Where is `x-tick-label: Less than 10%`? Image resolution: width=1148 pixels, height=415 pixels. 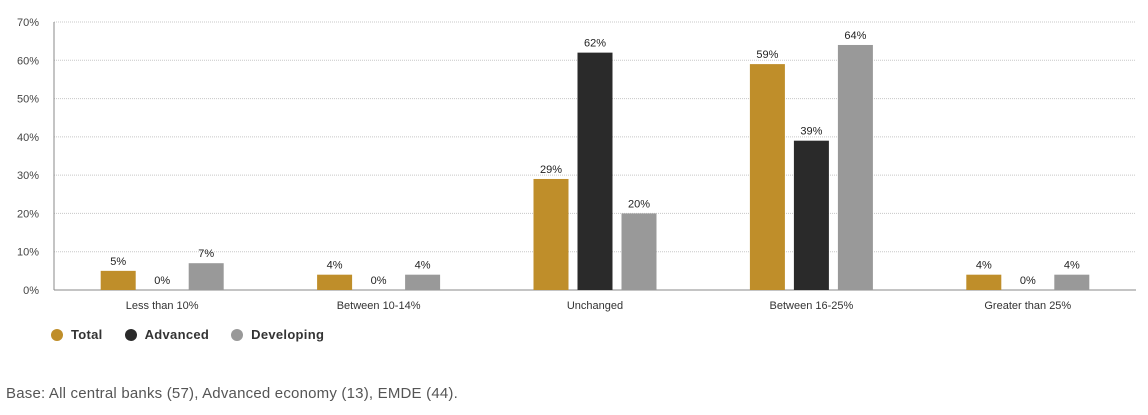 x-tick-label: Less than 10% is located at coordinates (162, 306).